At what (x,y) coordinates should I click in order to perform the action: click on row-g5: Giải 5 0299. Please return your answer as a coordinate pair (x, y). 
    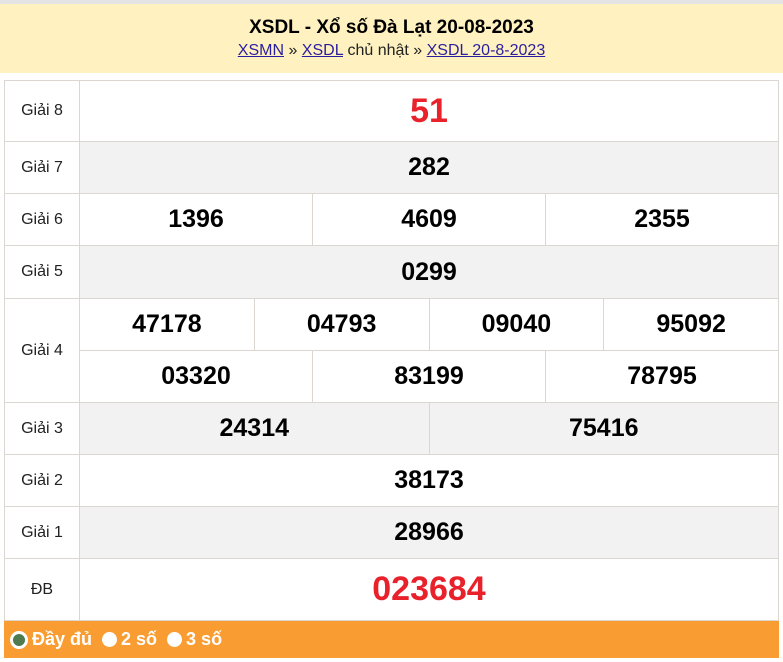
    Looking at the image, I should click on (391, 272).